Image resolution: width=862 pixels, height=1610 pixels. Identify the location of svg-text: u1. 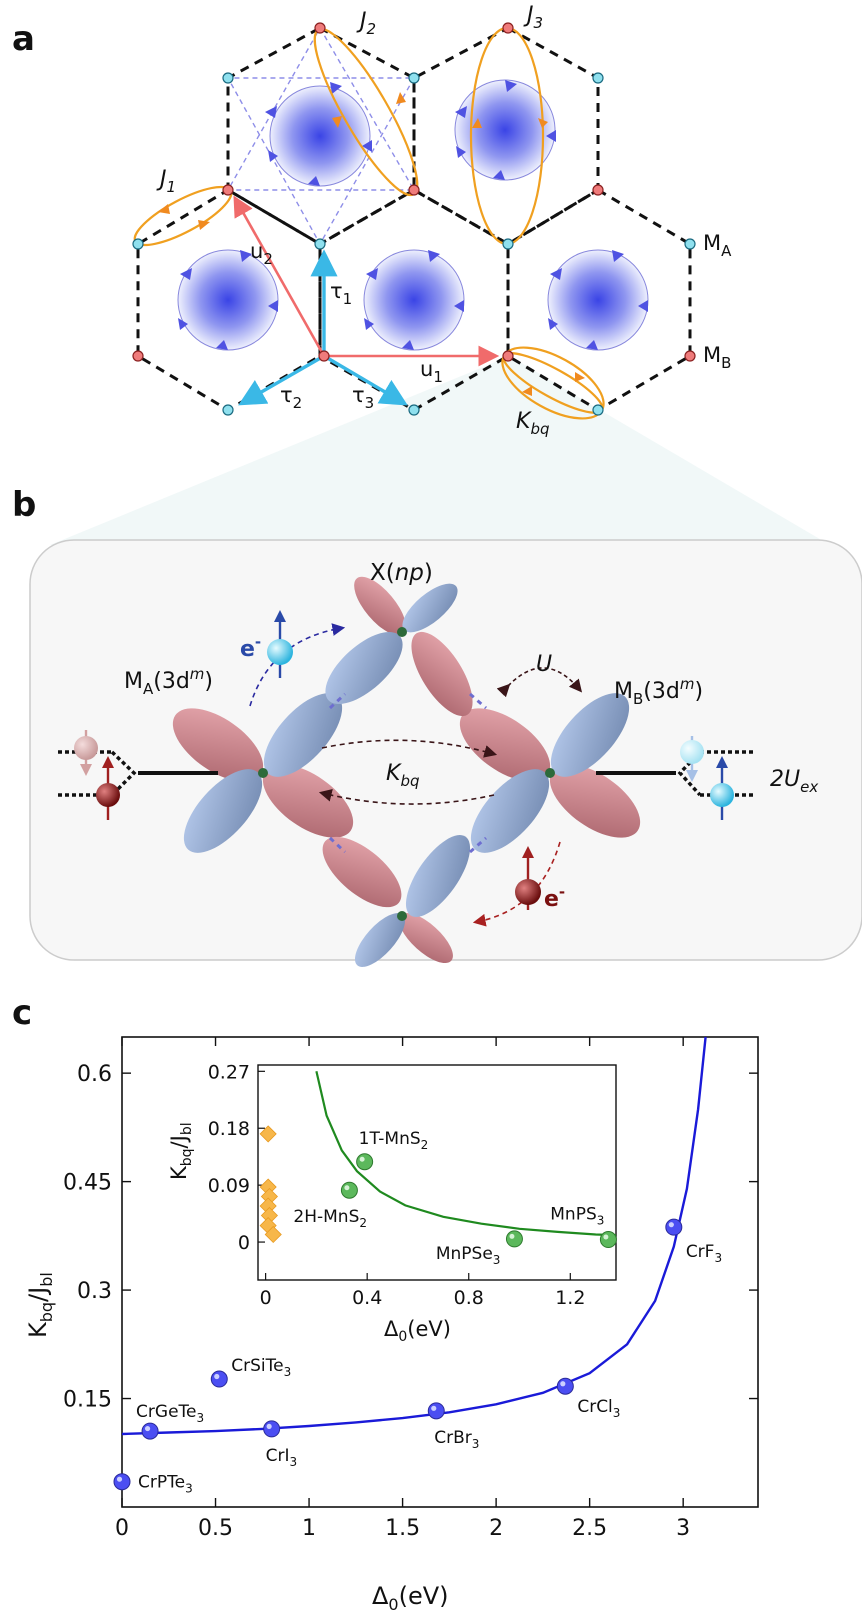
(431, 371).